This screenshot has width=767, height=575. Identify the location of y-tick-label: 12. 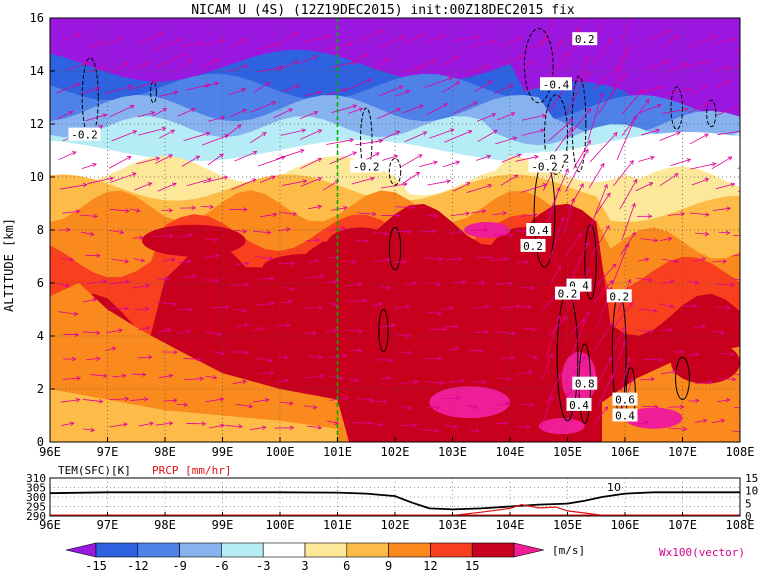
(37, 124).